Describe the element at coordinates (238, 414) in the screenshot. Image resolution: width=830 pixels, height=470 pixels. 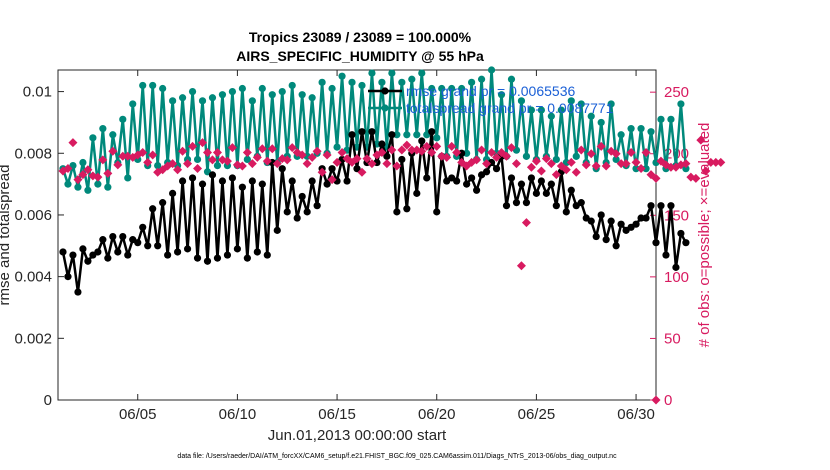
I see `x-tick-label: 06/10` at that location.